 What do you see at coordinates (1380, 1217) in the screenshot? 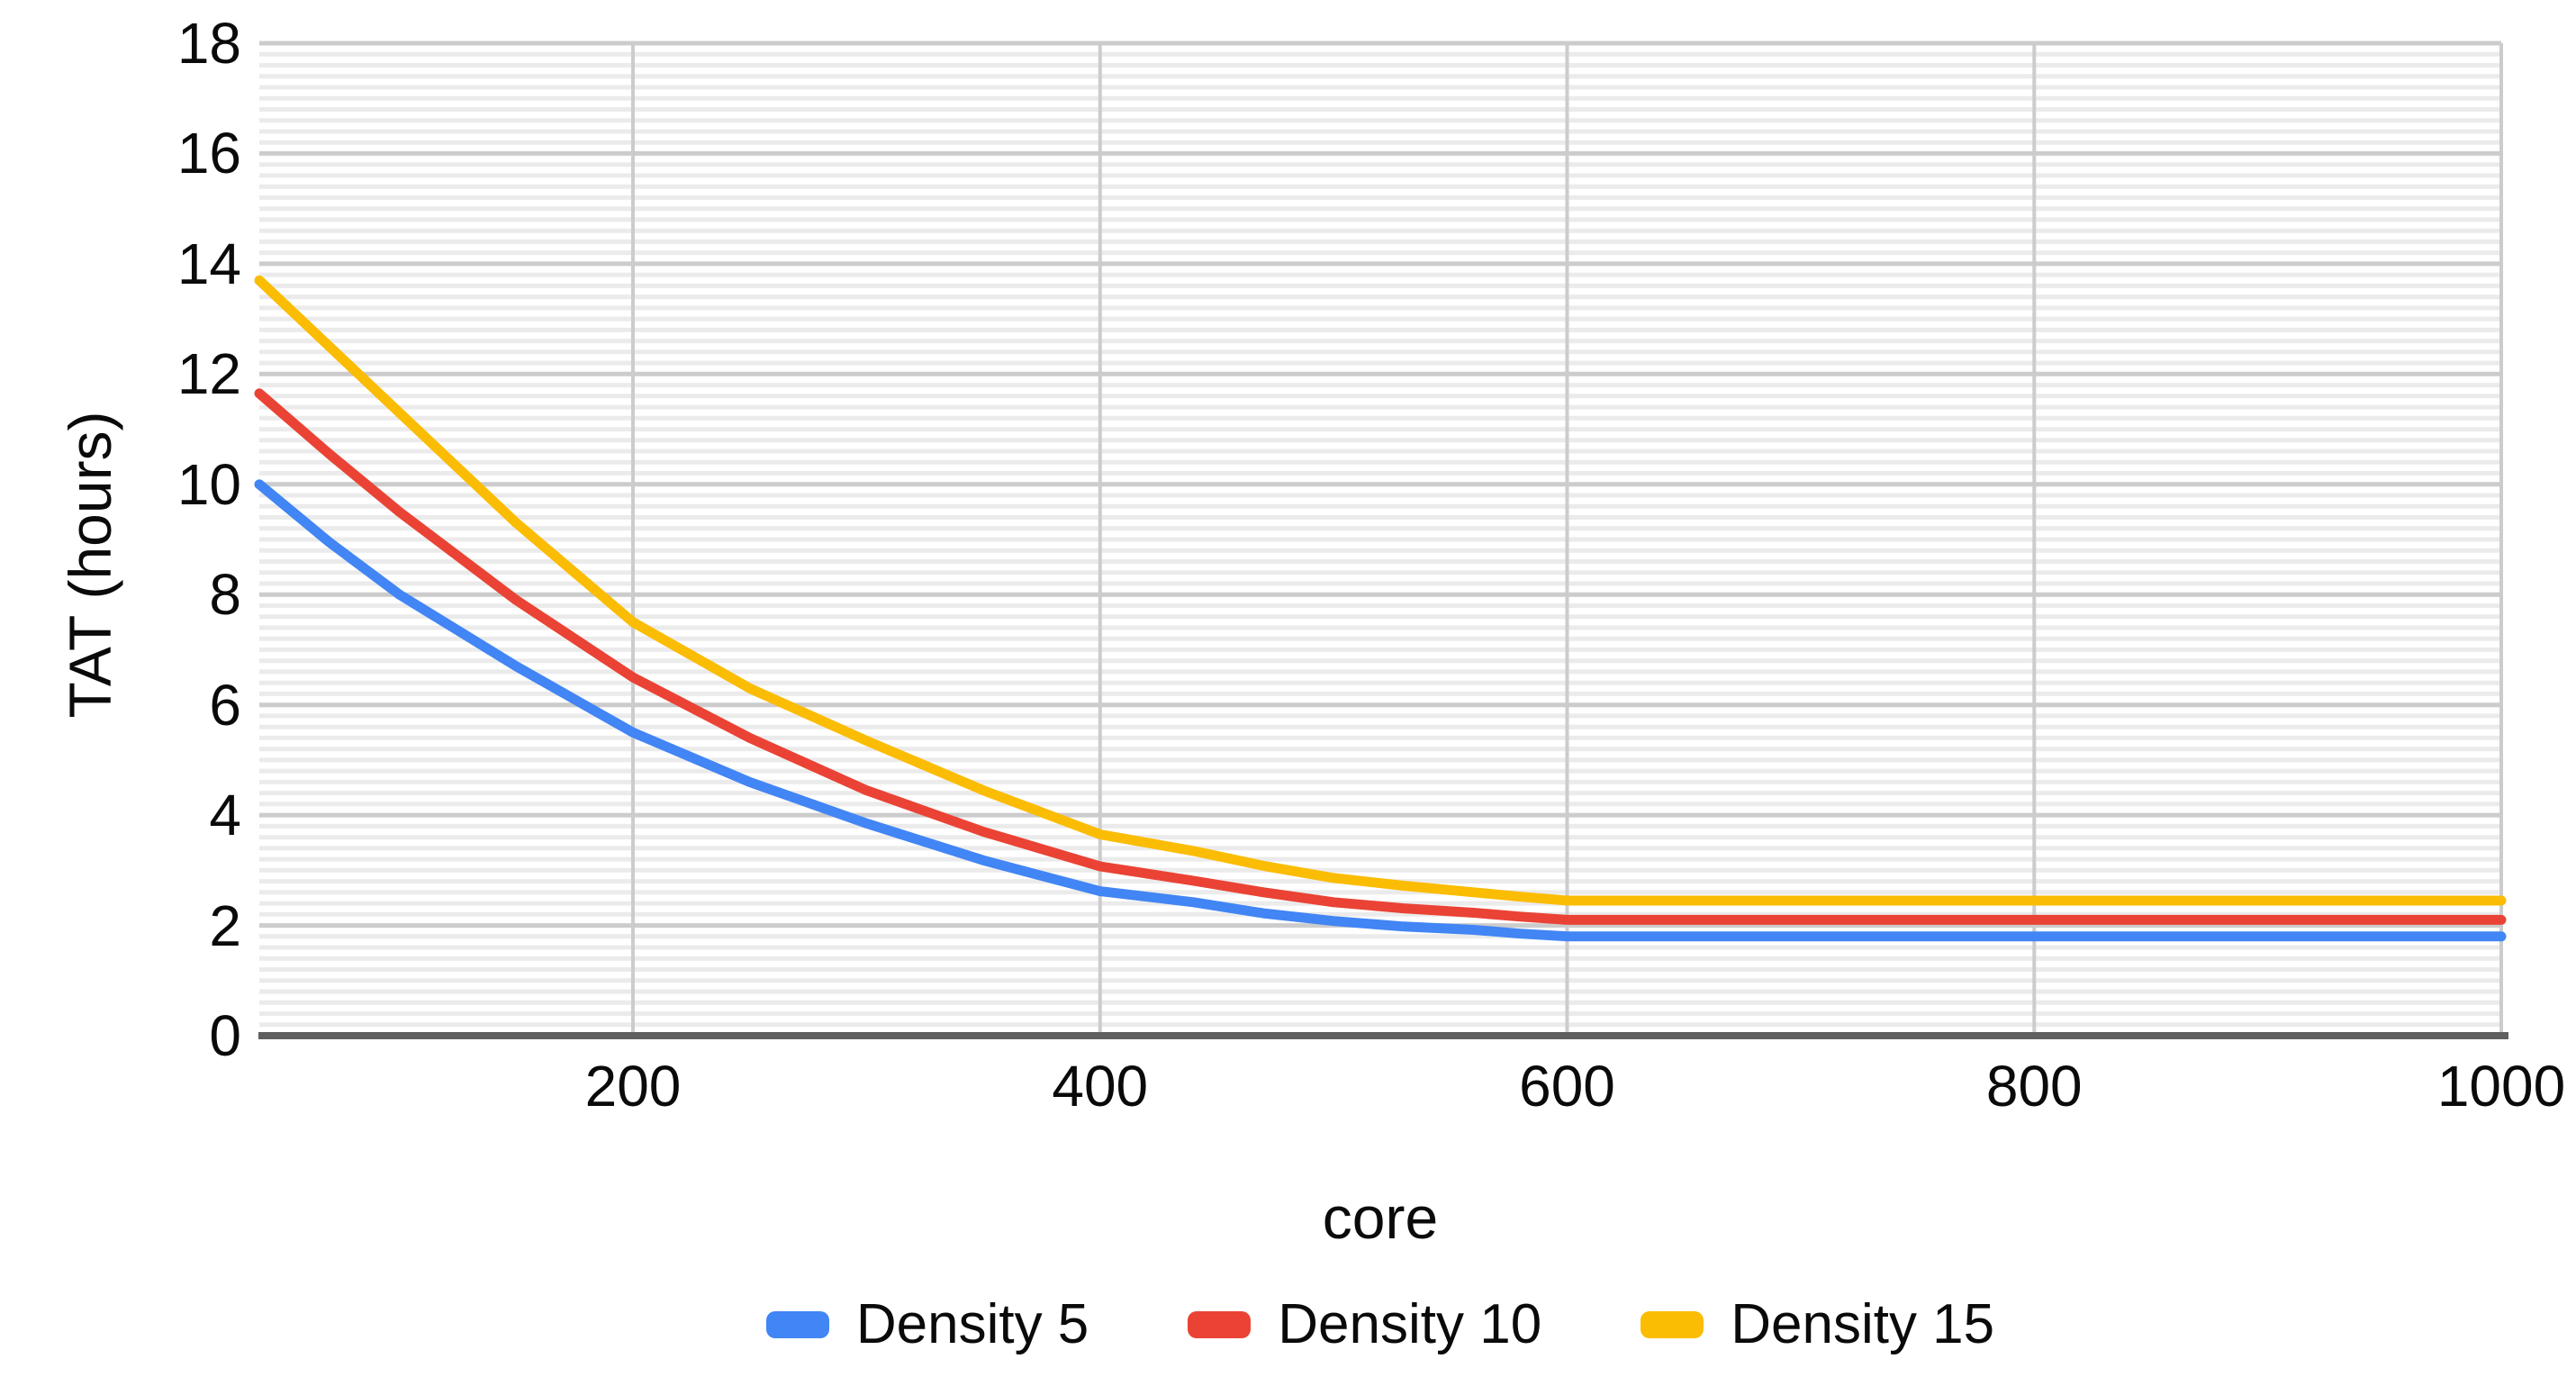
I see `x-axis-title: core` at bounding box center [1380, 1217].